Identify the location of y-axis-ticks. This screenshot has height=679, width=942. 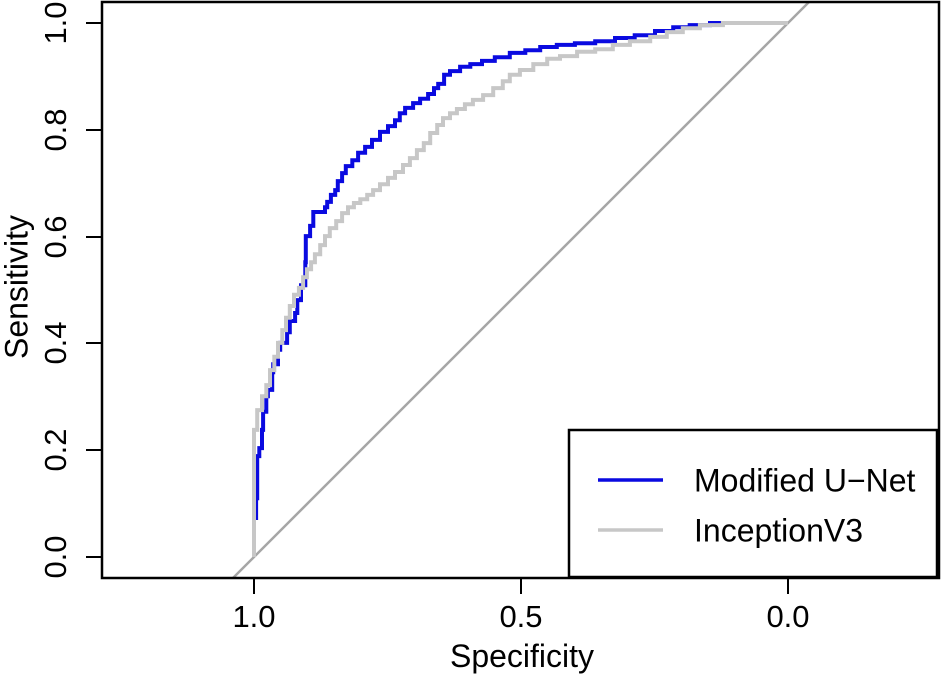
(94, 290).